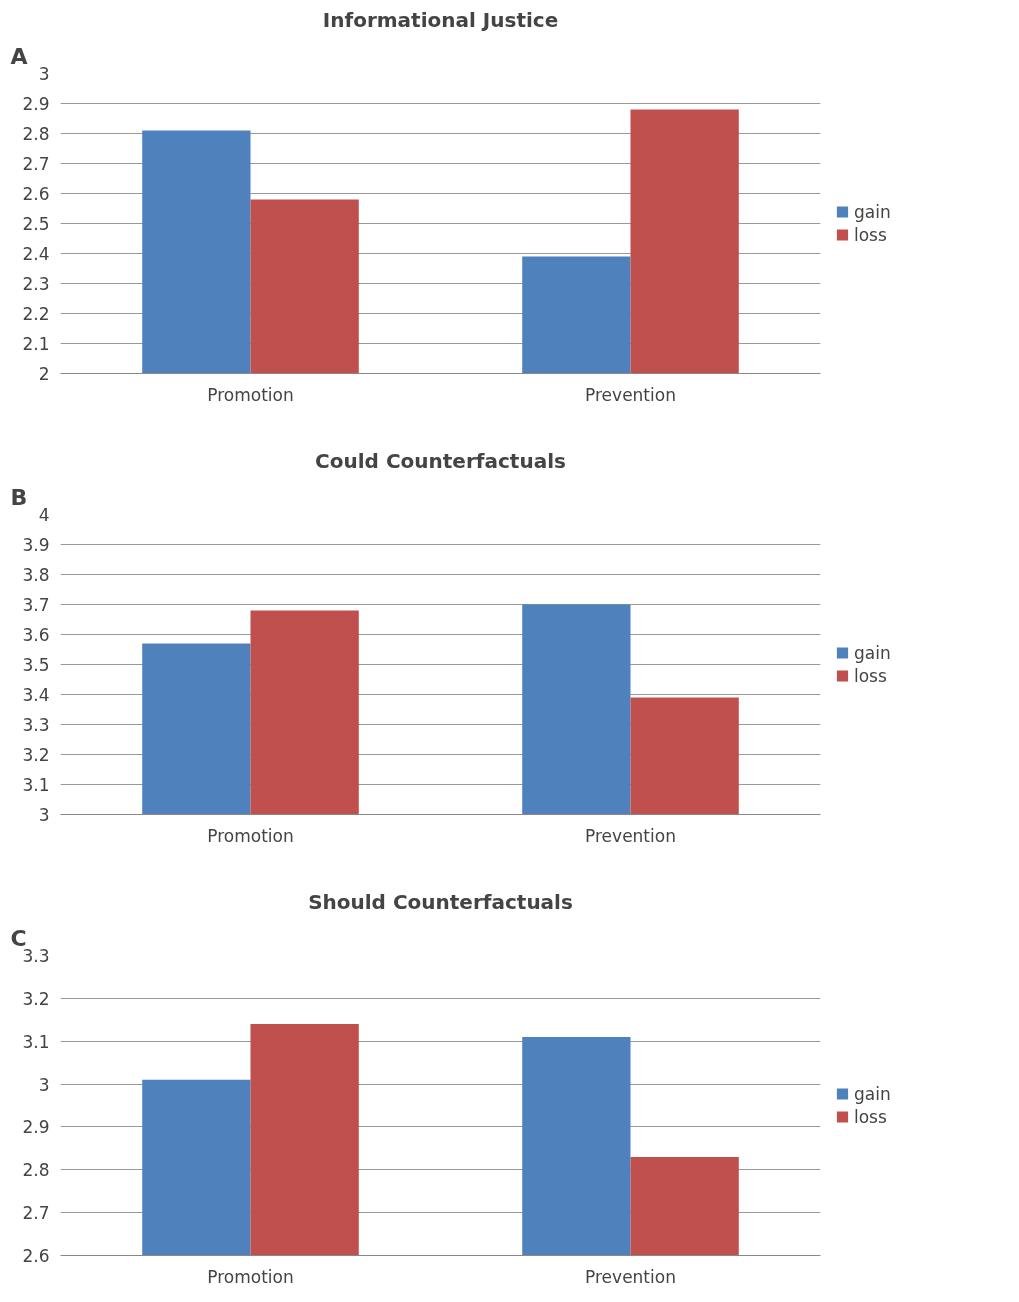  I want to click on y-tick-label: 2.1, so click(36, 344).